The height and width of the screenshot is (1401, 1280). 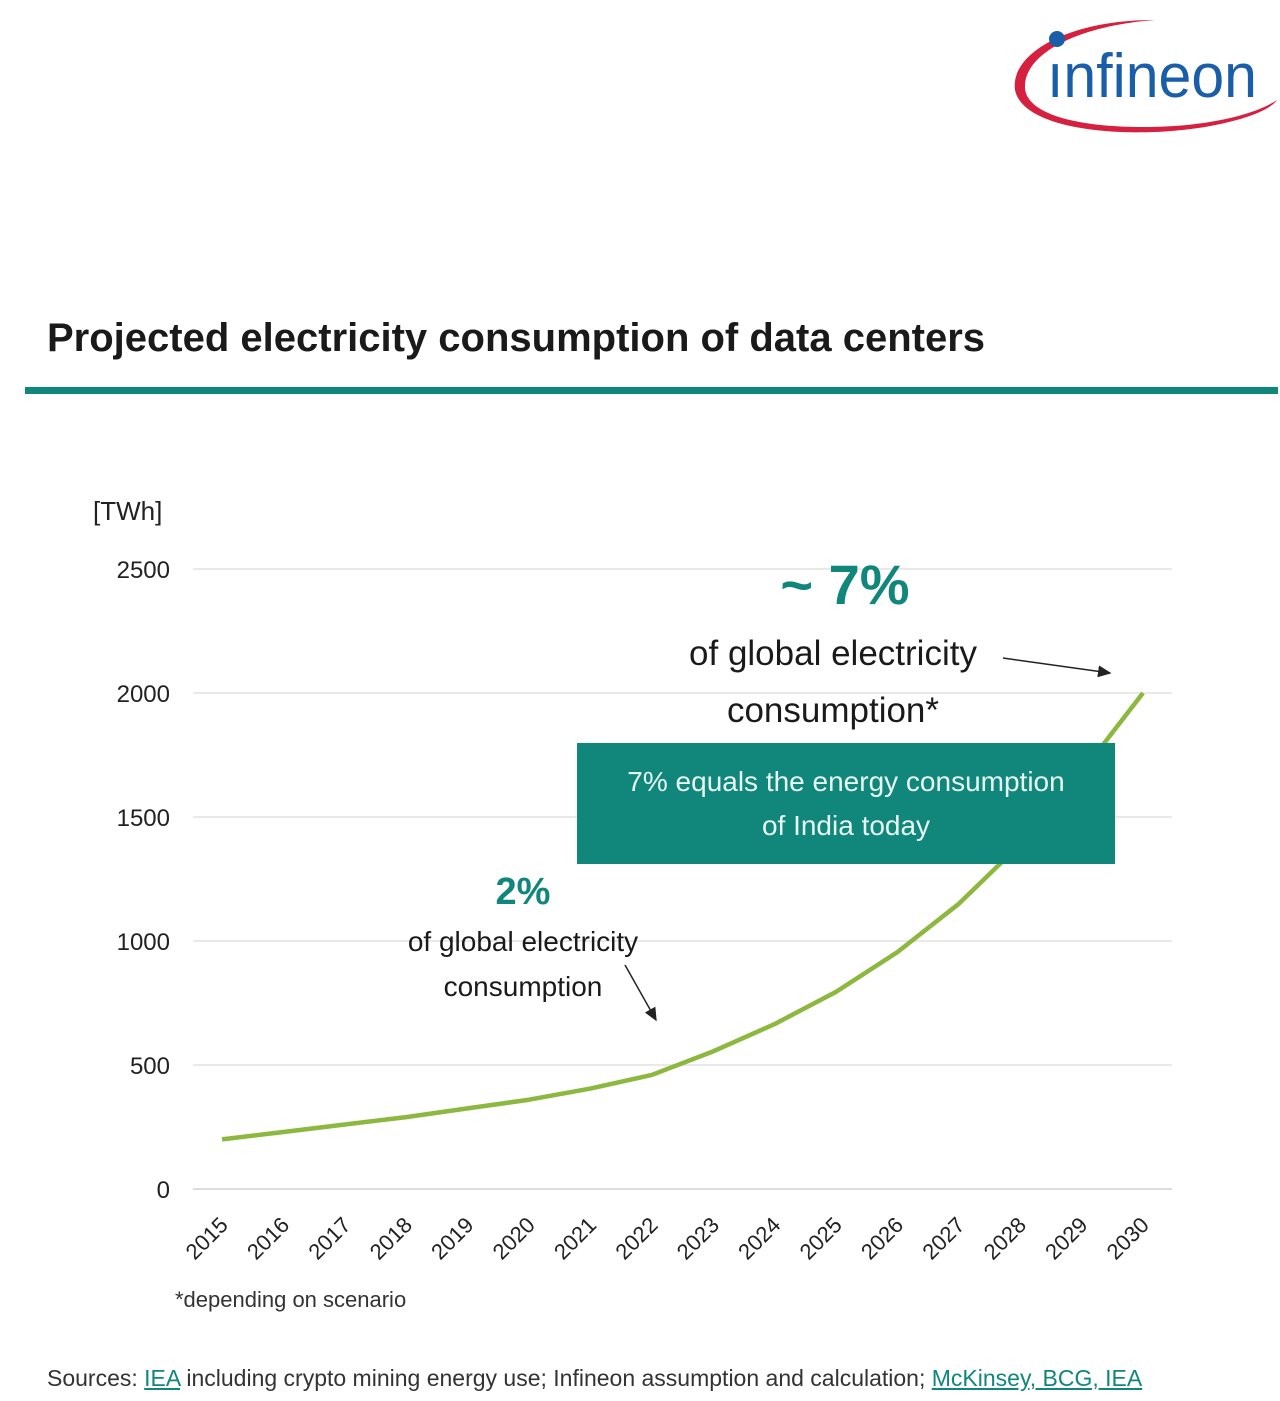 What do you see at coordinates (291, 1299) in the screenshot?
I see `footnote: *depending on scenario` at bounding box center [291, 1299].